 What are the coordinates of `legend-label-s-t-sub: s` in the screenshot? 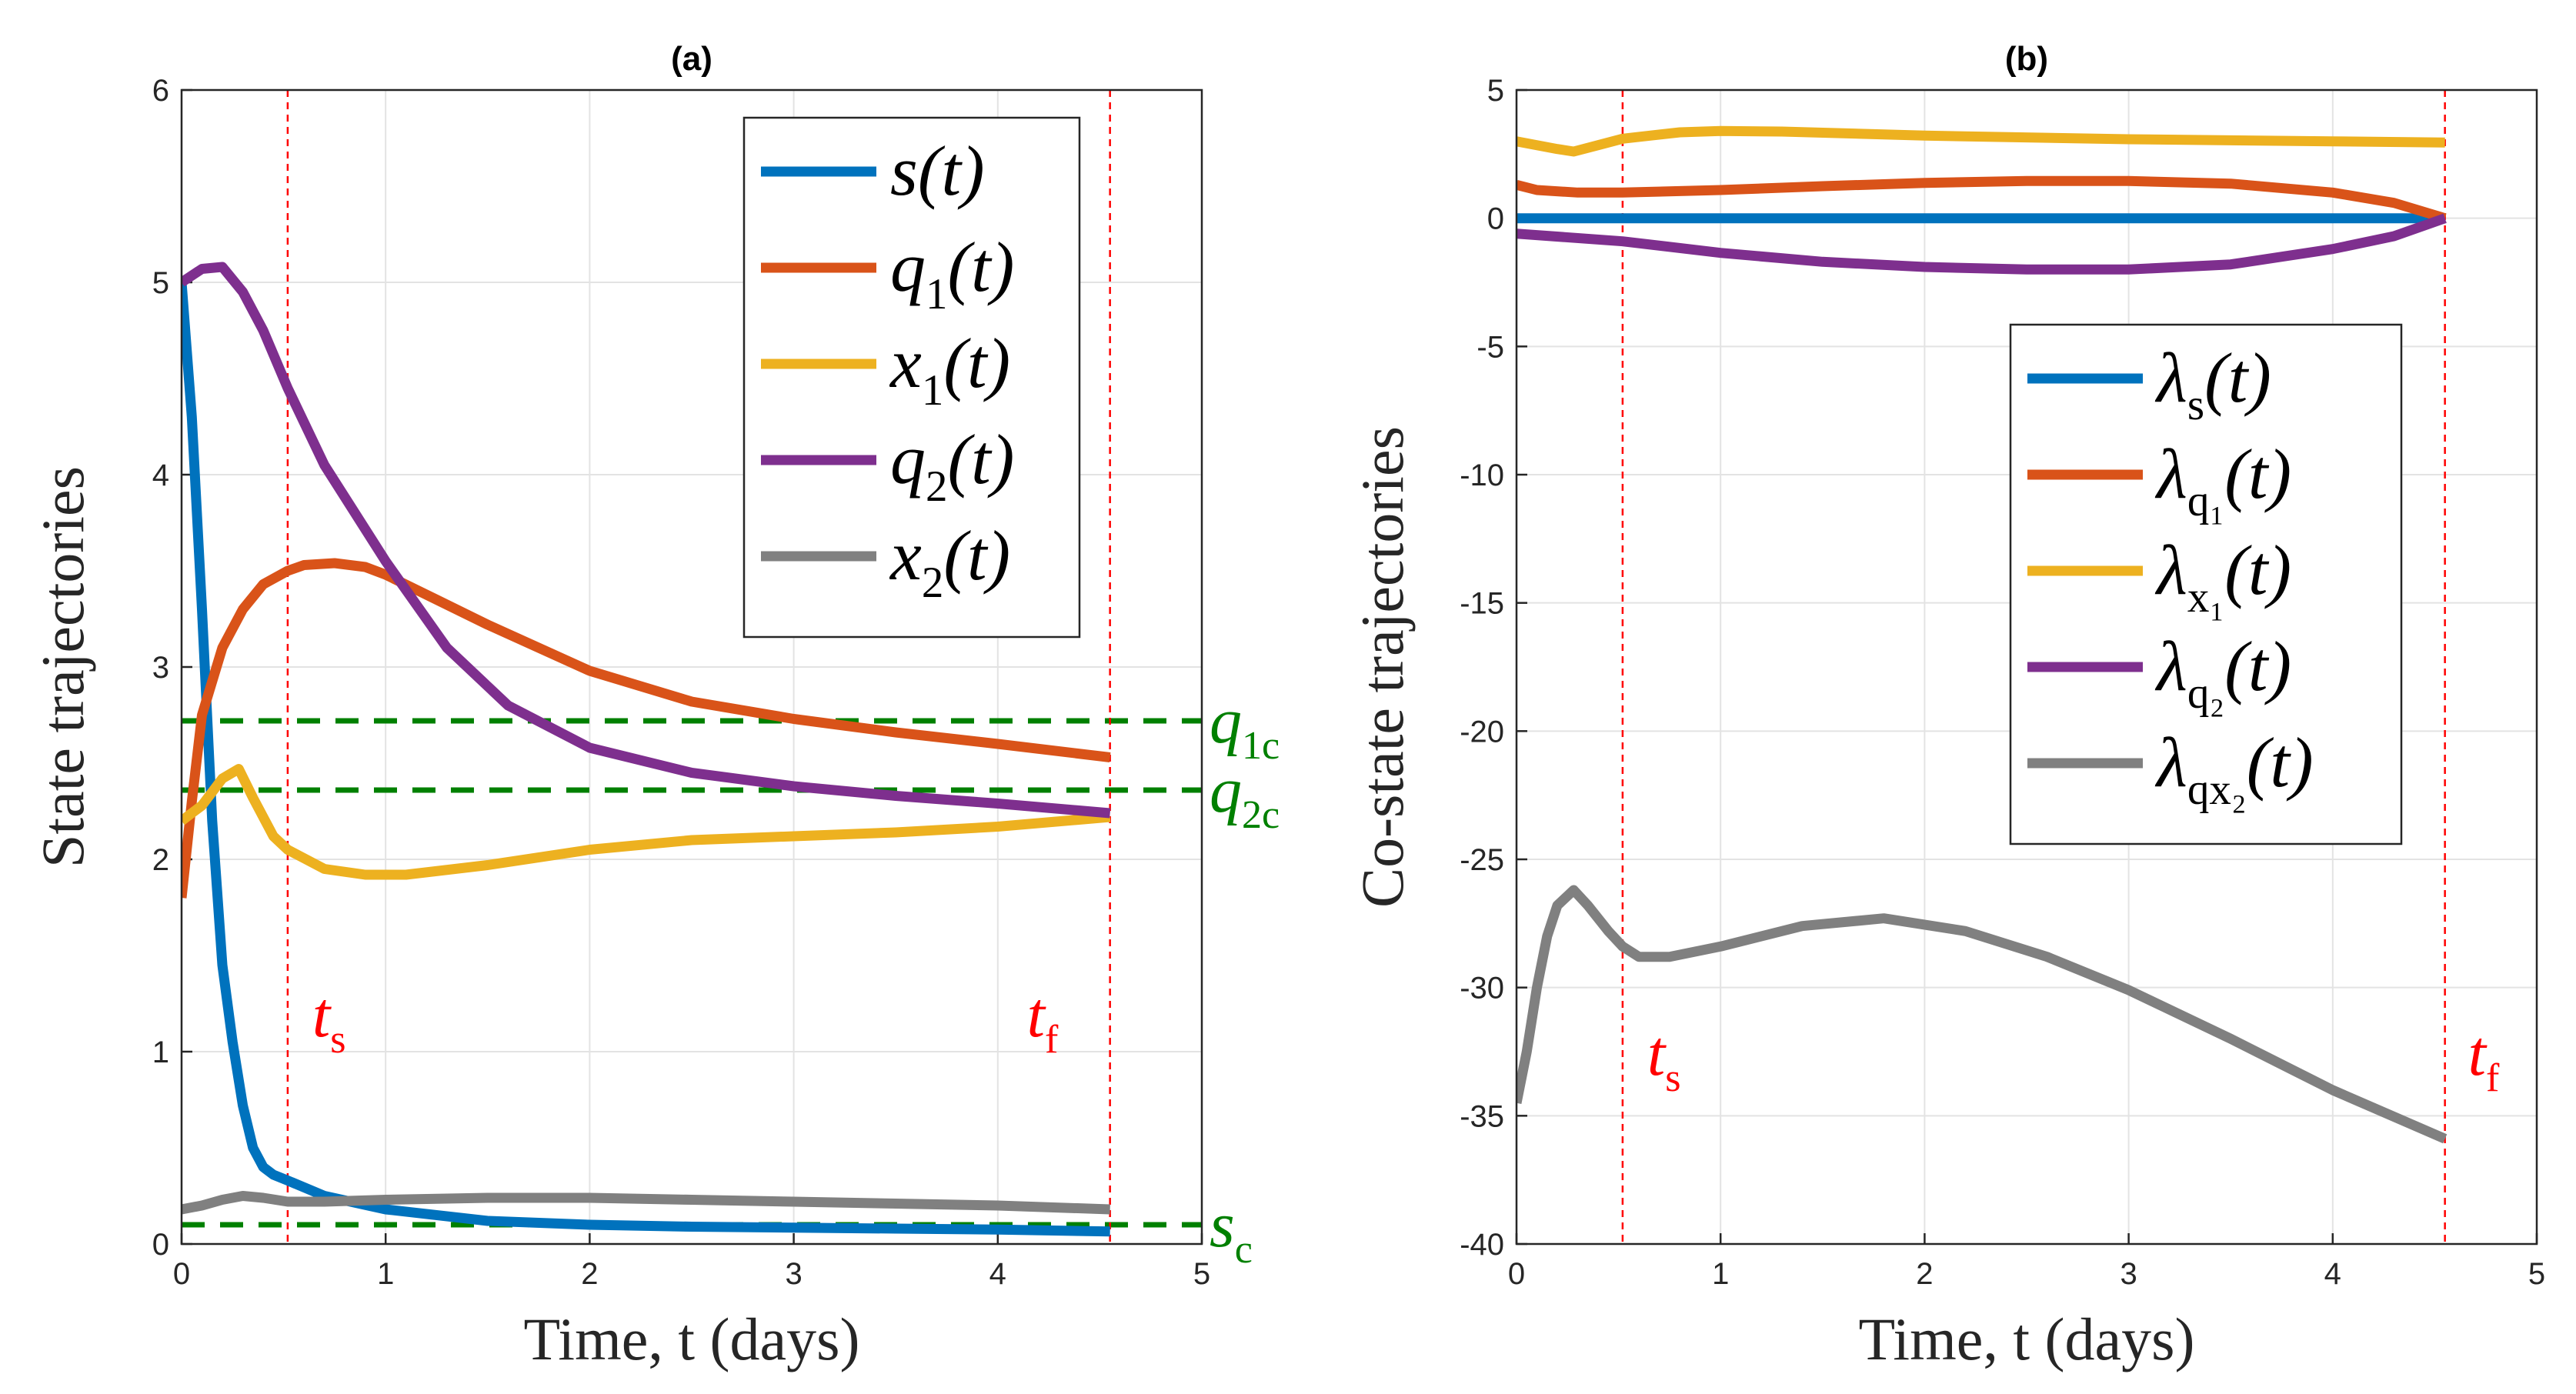 It's located at (2195, 405).